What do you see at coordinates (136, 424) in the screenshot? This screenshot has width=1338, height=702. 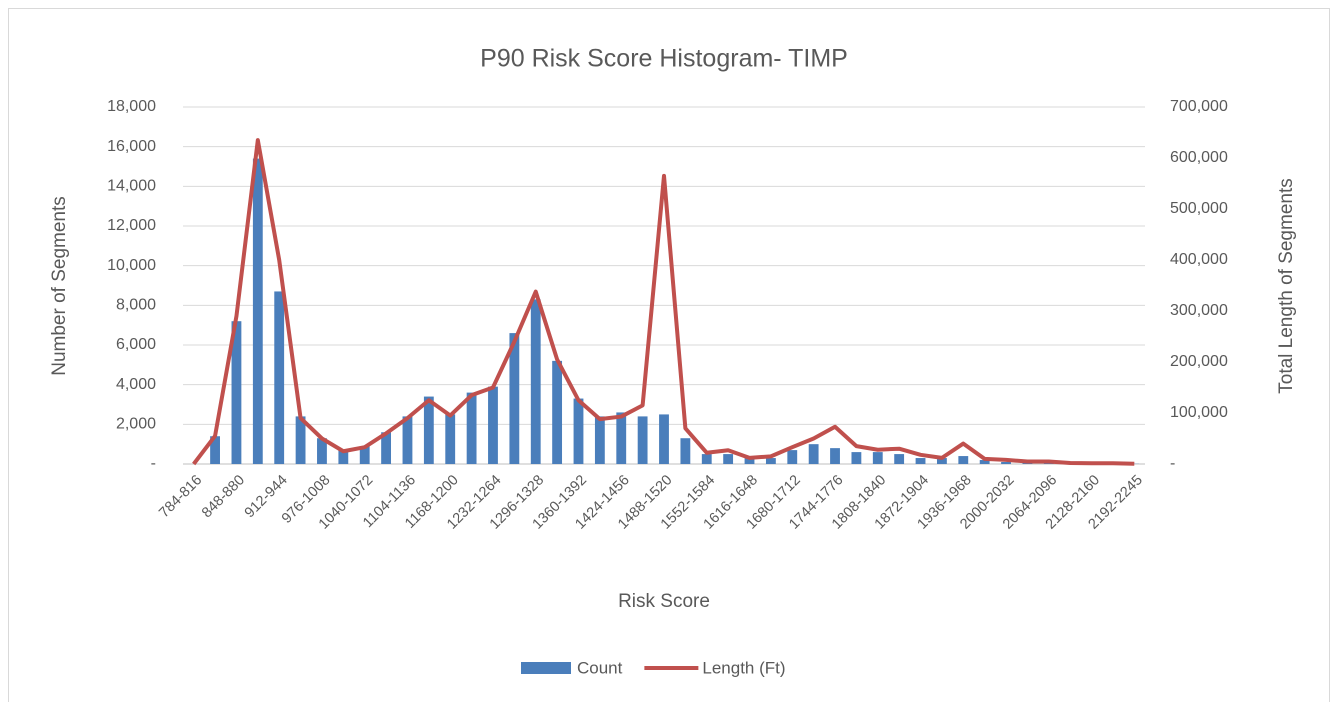 I see `y-tick-label: 2,000` at bounding box center [136, 424].